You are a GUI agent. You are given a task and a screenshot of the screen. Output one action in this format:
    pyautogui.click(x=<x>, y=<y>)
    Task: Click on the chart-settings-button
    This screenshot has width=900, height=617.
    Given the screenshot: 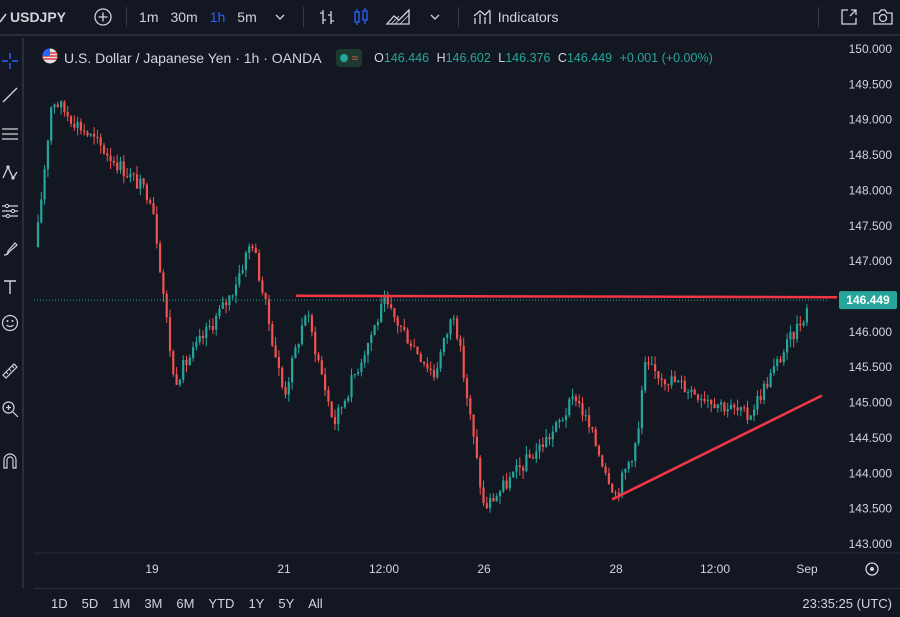 What is the action you would take?
    pyautogui.click(x=872, y=569)
    